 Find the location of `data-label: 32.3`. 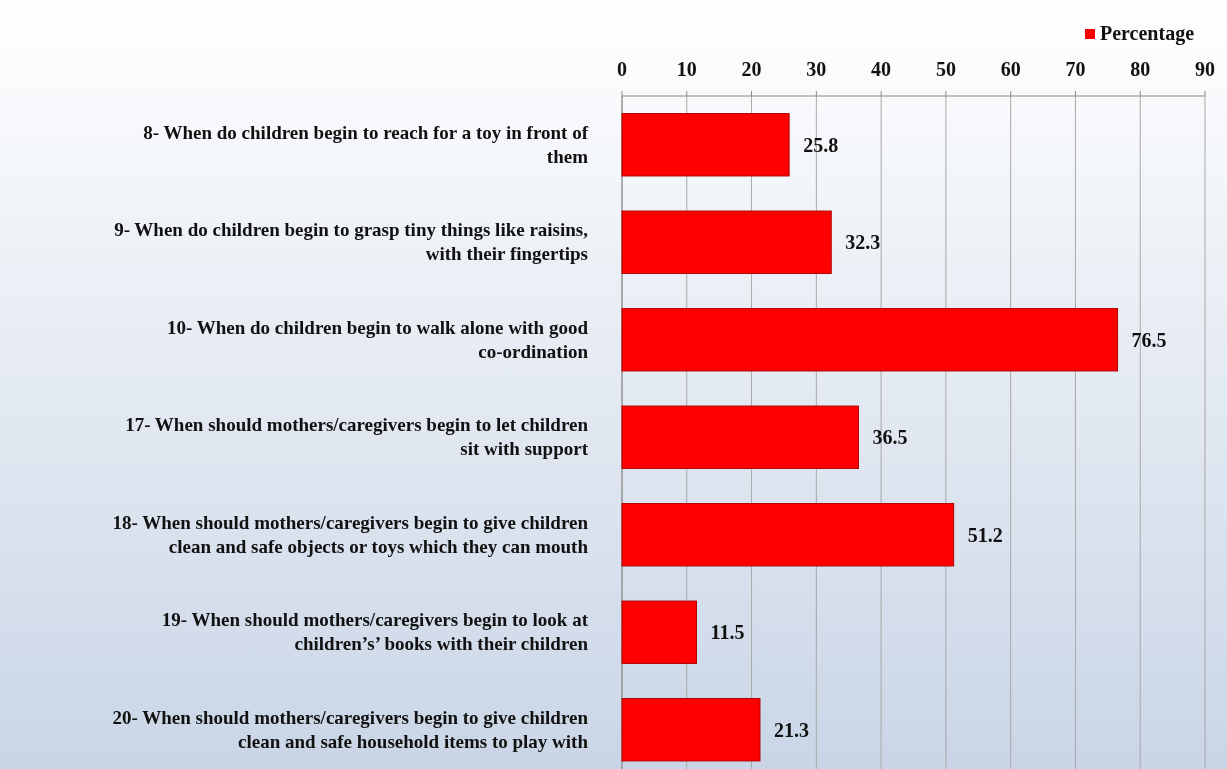

data-label: 32.3 is located at coordinates (863, 242).